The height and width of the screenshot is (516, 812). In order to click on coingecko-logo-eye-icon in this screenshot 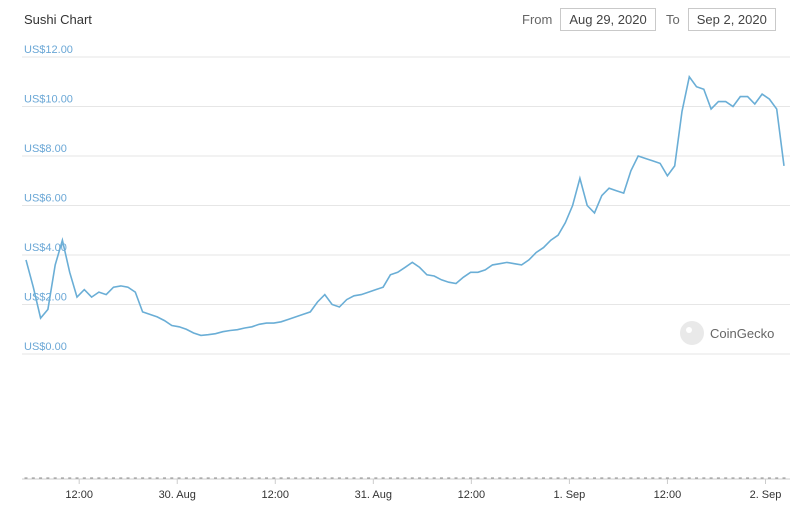, I will do `click(689, 330)`.